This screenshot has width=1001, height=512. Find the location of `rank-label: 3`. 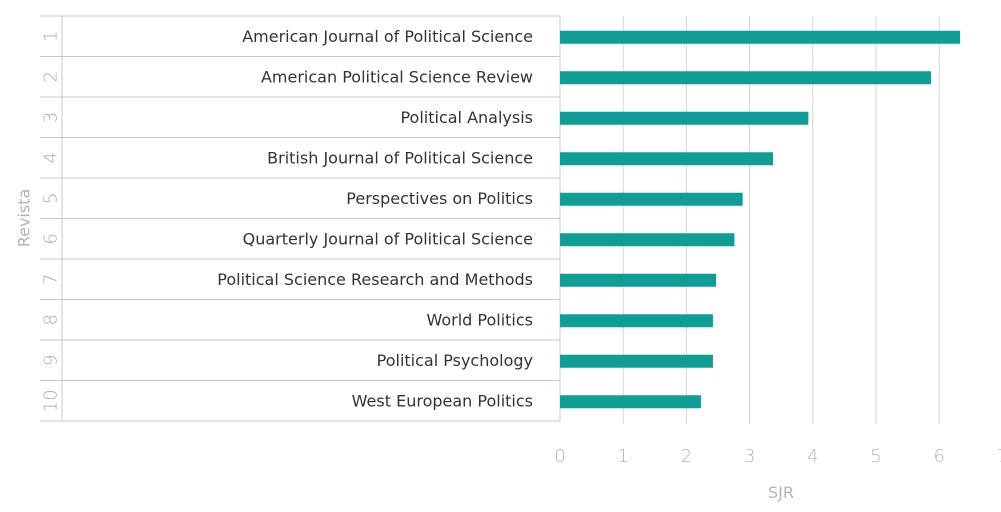

rank-label: 3 is located at coordinates (51, 117).